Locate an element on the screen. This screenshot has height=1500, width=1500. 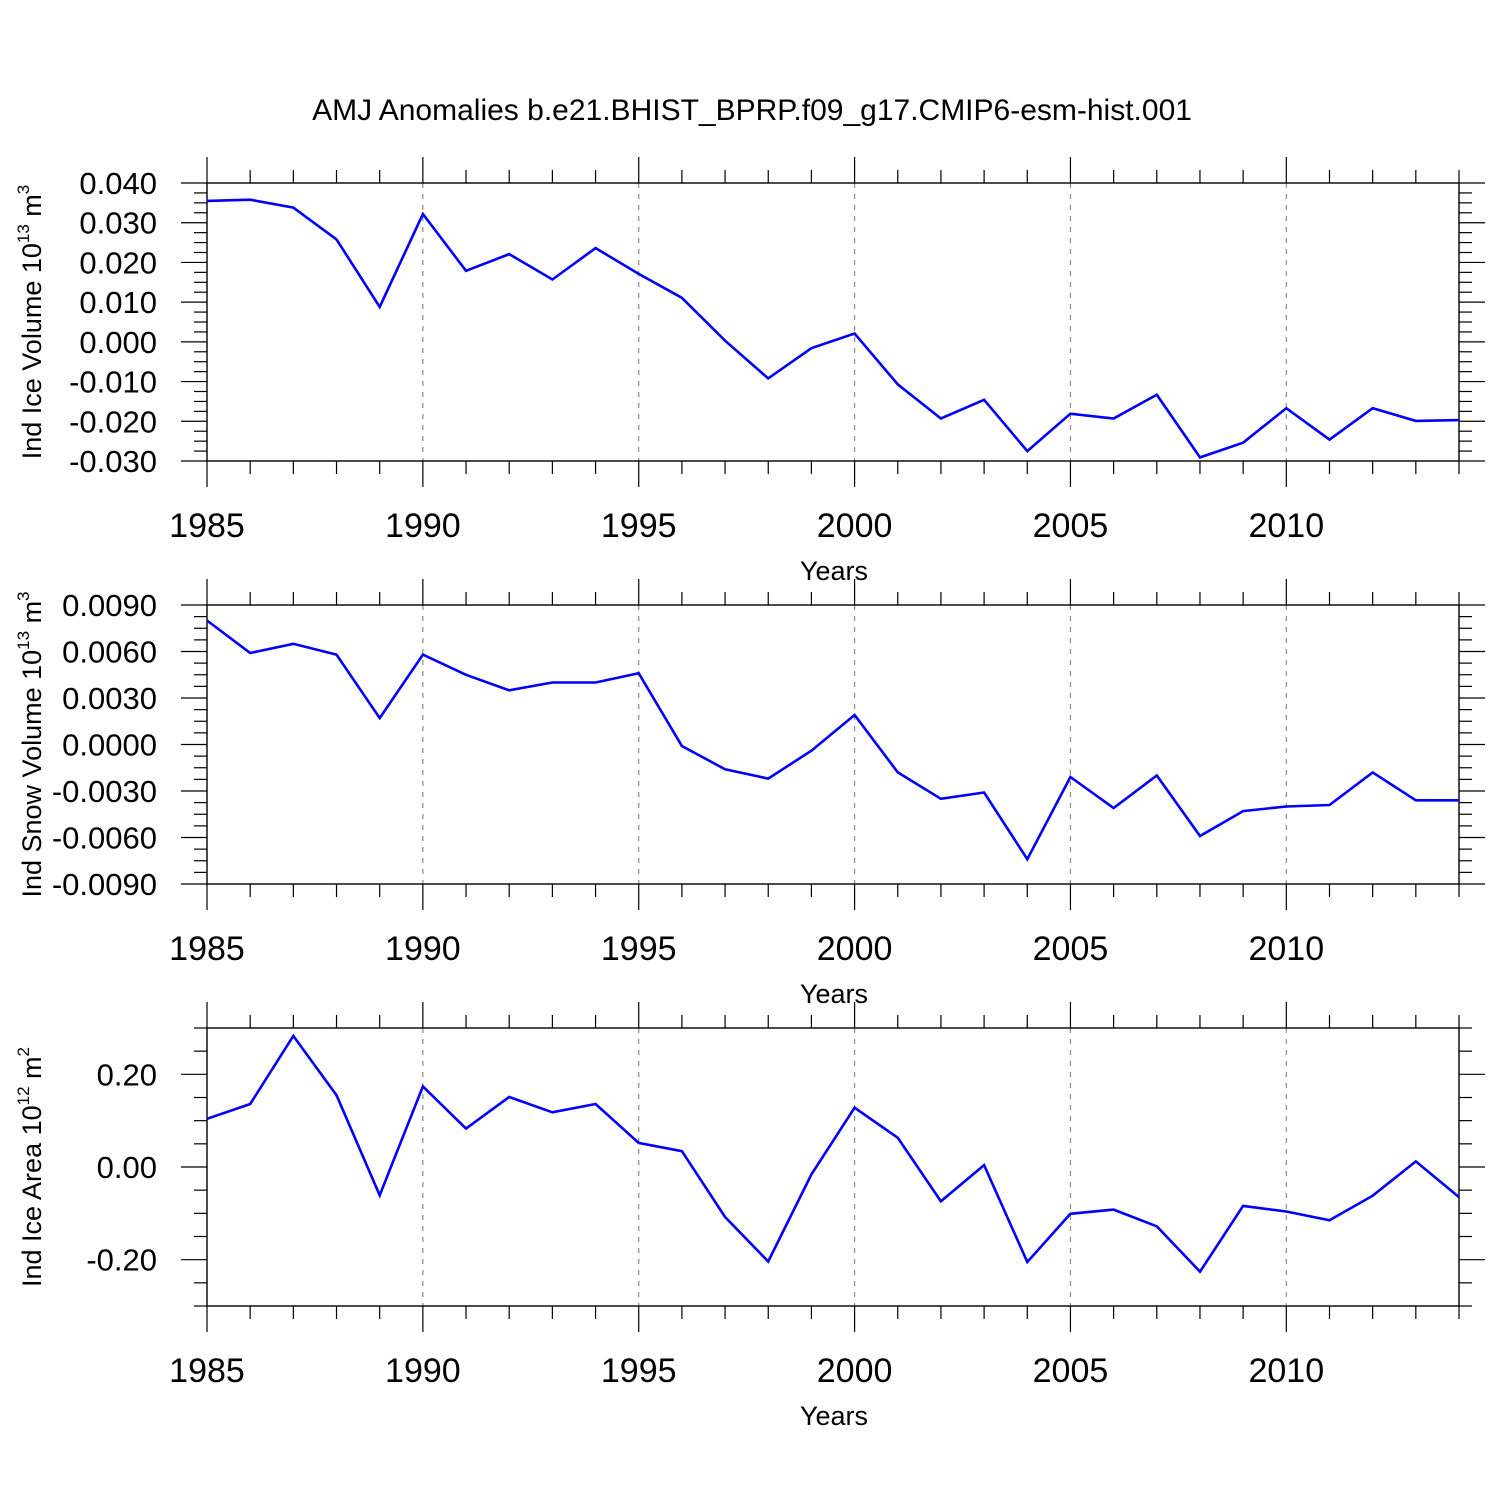
y-tick-label: 0.020 is located at coordinates (118, 262).